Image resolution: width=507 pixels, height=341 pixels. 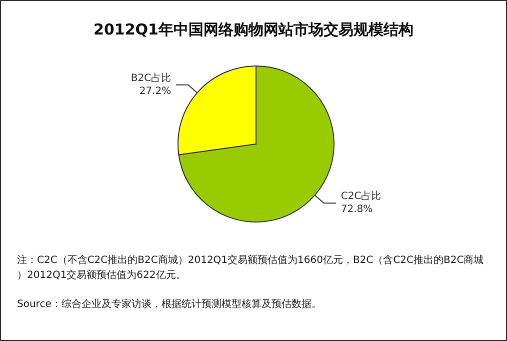 What do you see at coordinates (169, 304) in the screenshot?
I see `source-note: Source：综合企业及专家访谈，根据统计预测模型核算及预估数据。` at bounding box center [169, 304].